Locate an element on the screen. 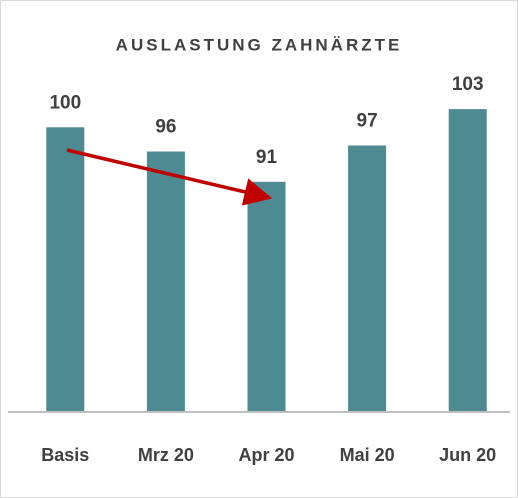 The image size is (518, 498). x-tick-label: Mrz 20 is located at coordinates (166, 455).